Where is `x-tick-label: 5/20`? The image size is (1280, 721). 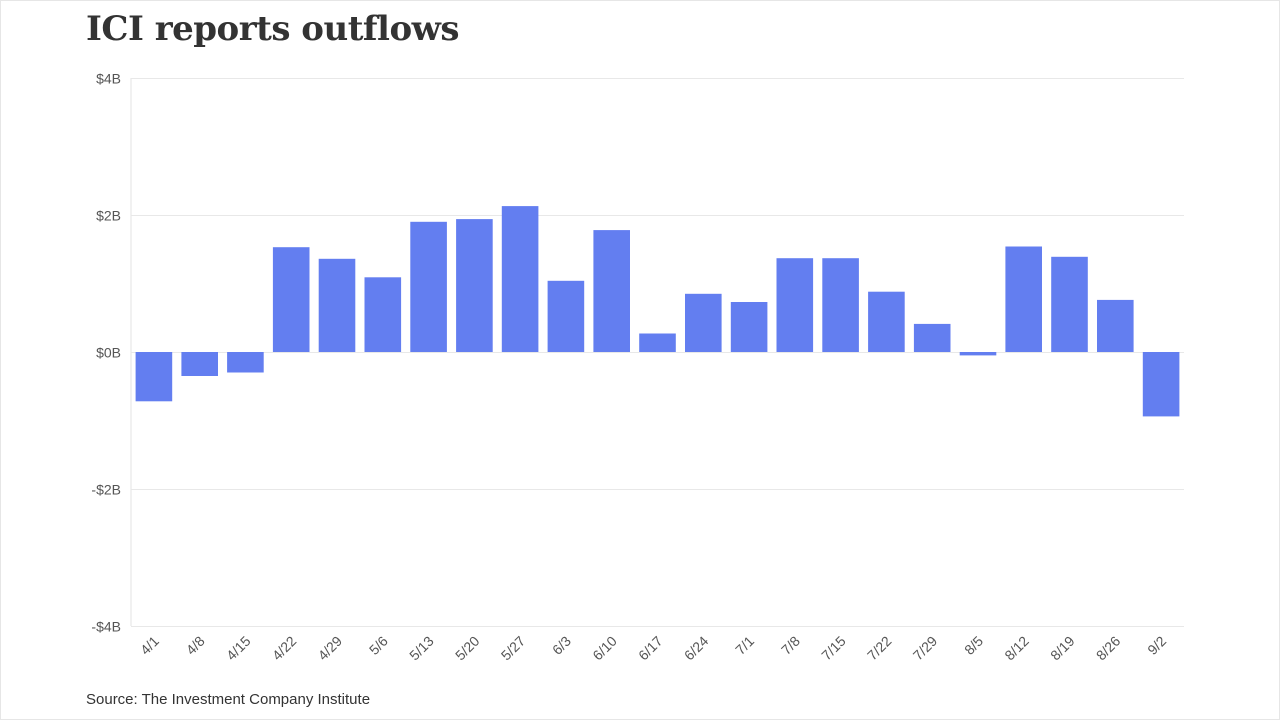 x-tick-label: 5/20 is located at coordinates (467, 648).